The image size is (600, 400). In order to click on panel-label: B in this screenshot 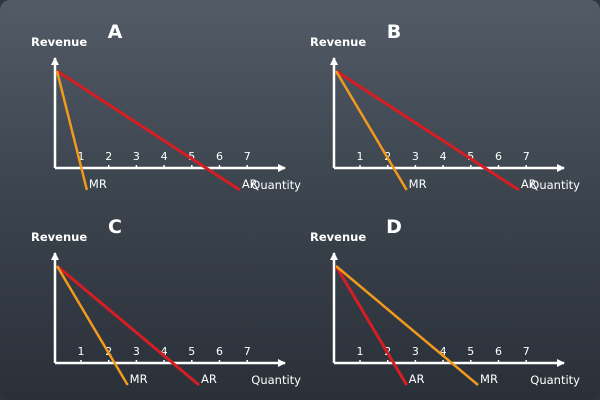, I will do `click(394, 32)`.